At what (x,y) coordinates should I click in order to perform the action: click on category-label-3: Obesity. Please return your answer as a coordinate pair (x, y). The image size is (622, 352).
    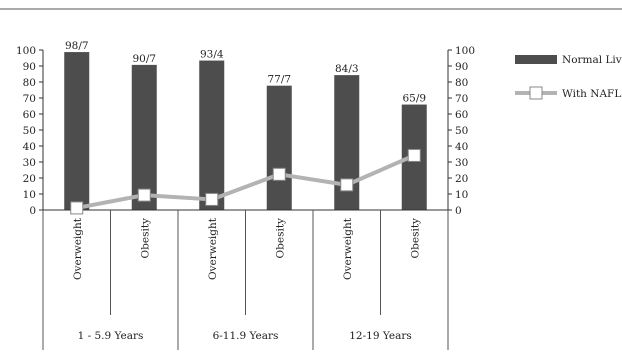
    Looking at the image, I should click on (280, 238).